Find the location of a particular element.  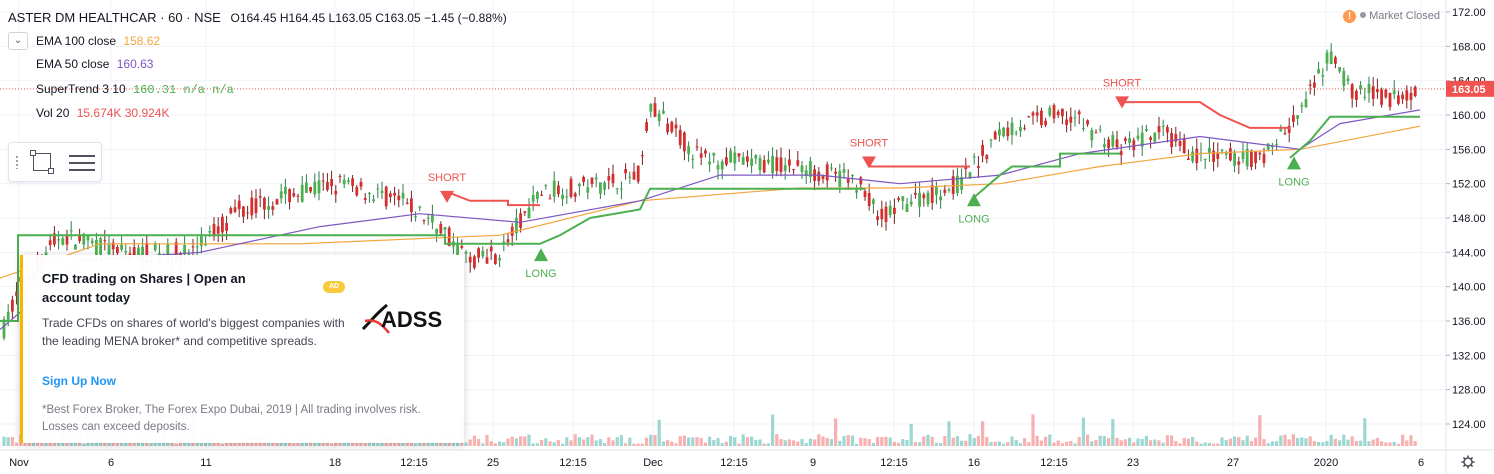

ad-badge: AD is located at coordinates (334, 287).